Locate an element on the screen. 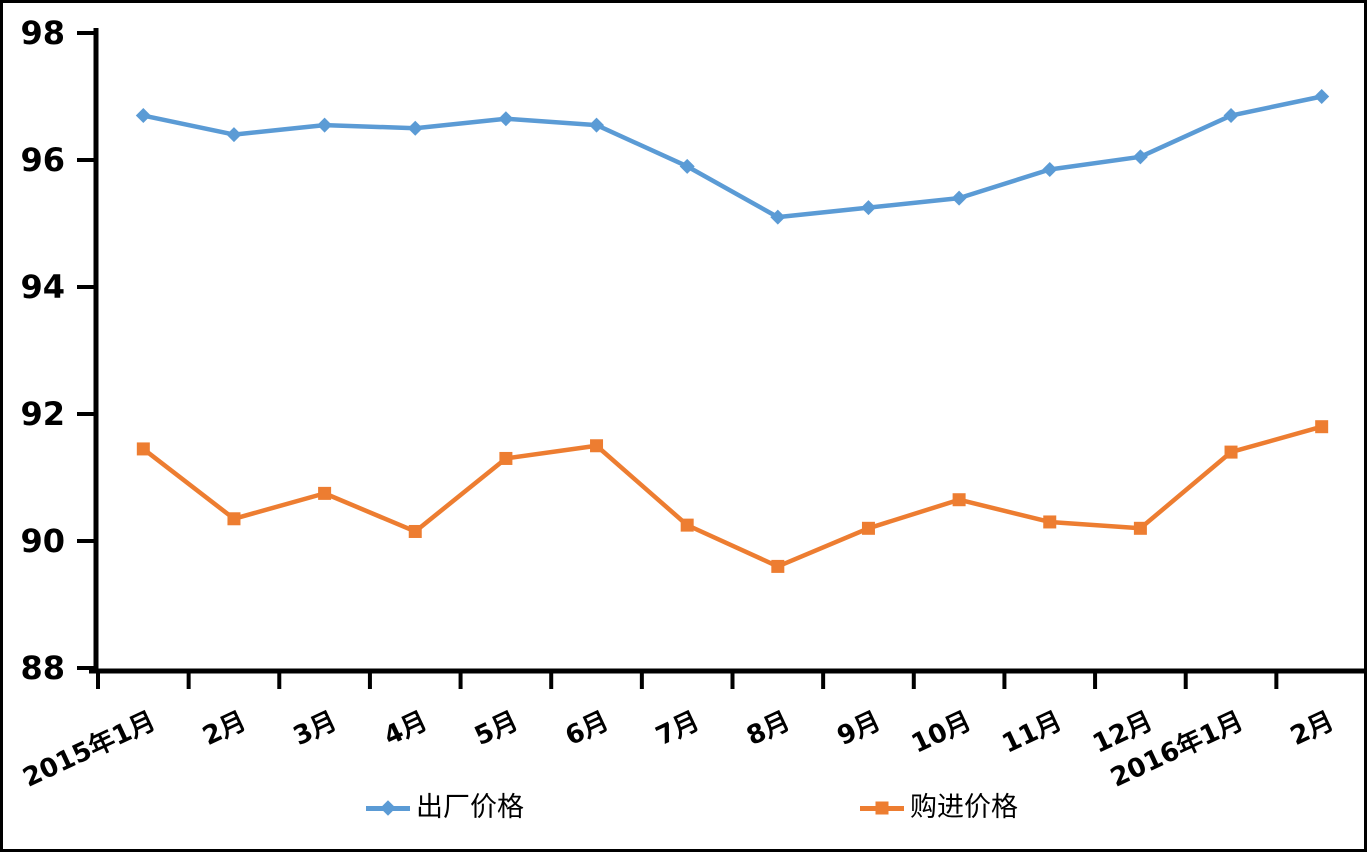 This screenshot has height=852, width=1367. x-tick-label: 2015年1月 is located at coordinates (89, 749).